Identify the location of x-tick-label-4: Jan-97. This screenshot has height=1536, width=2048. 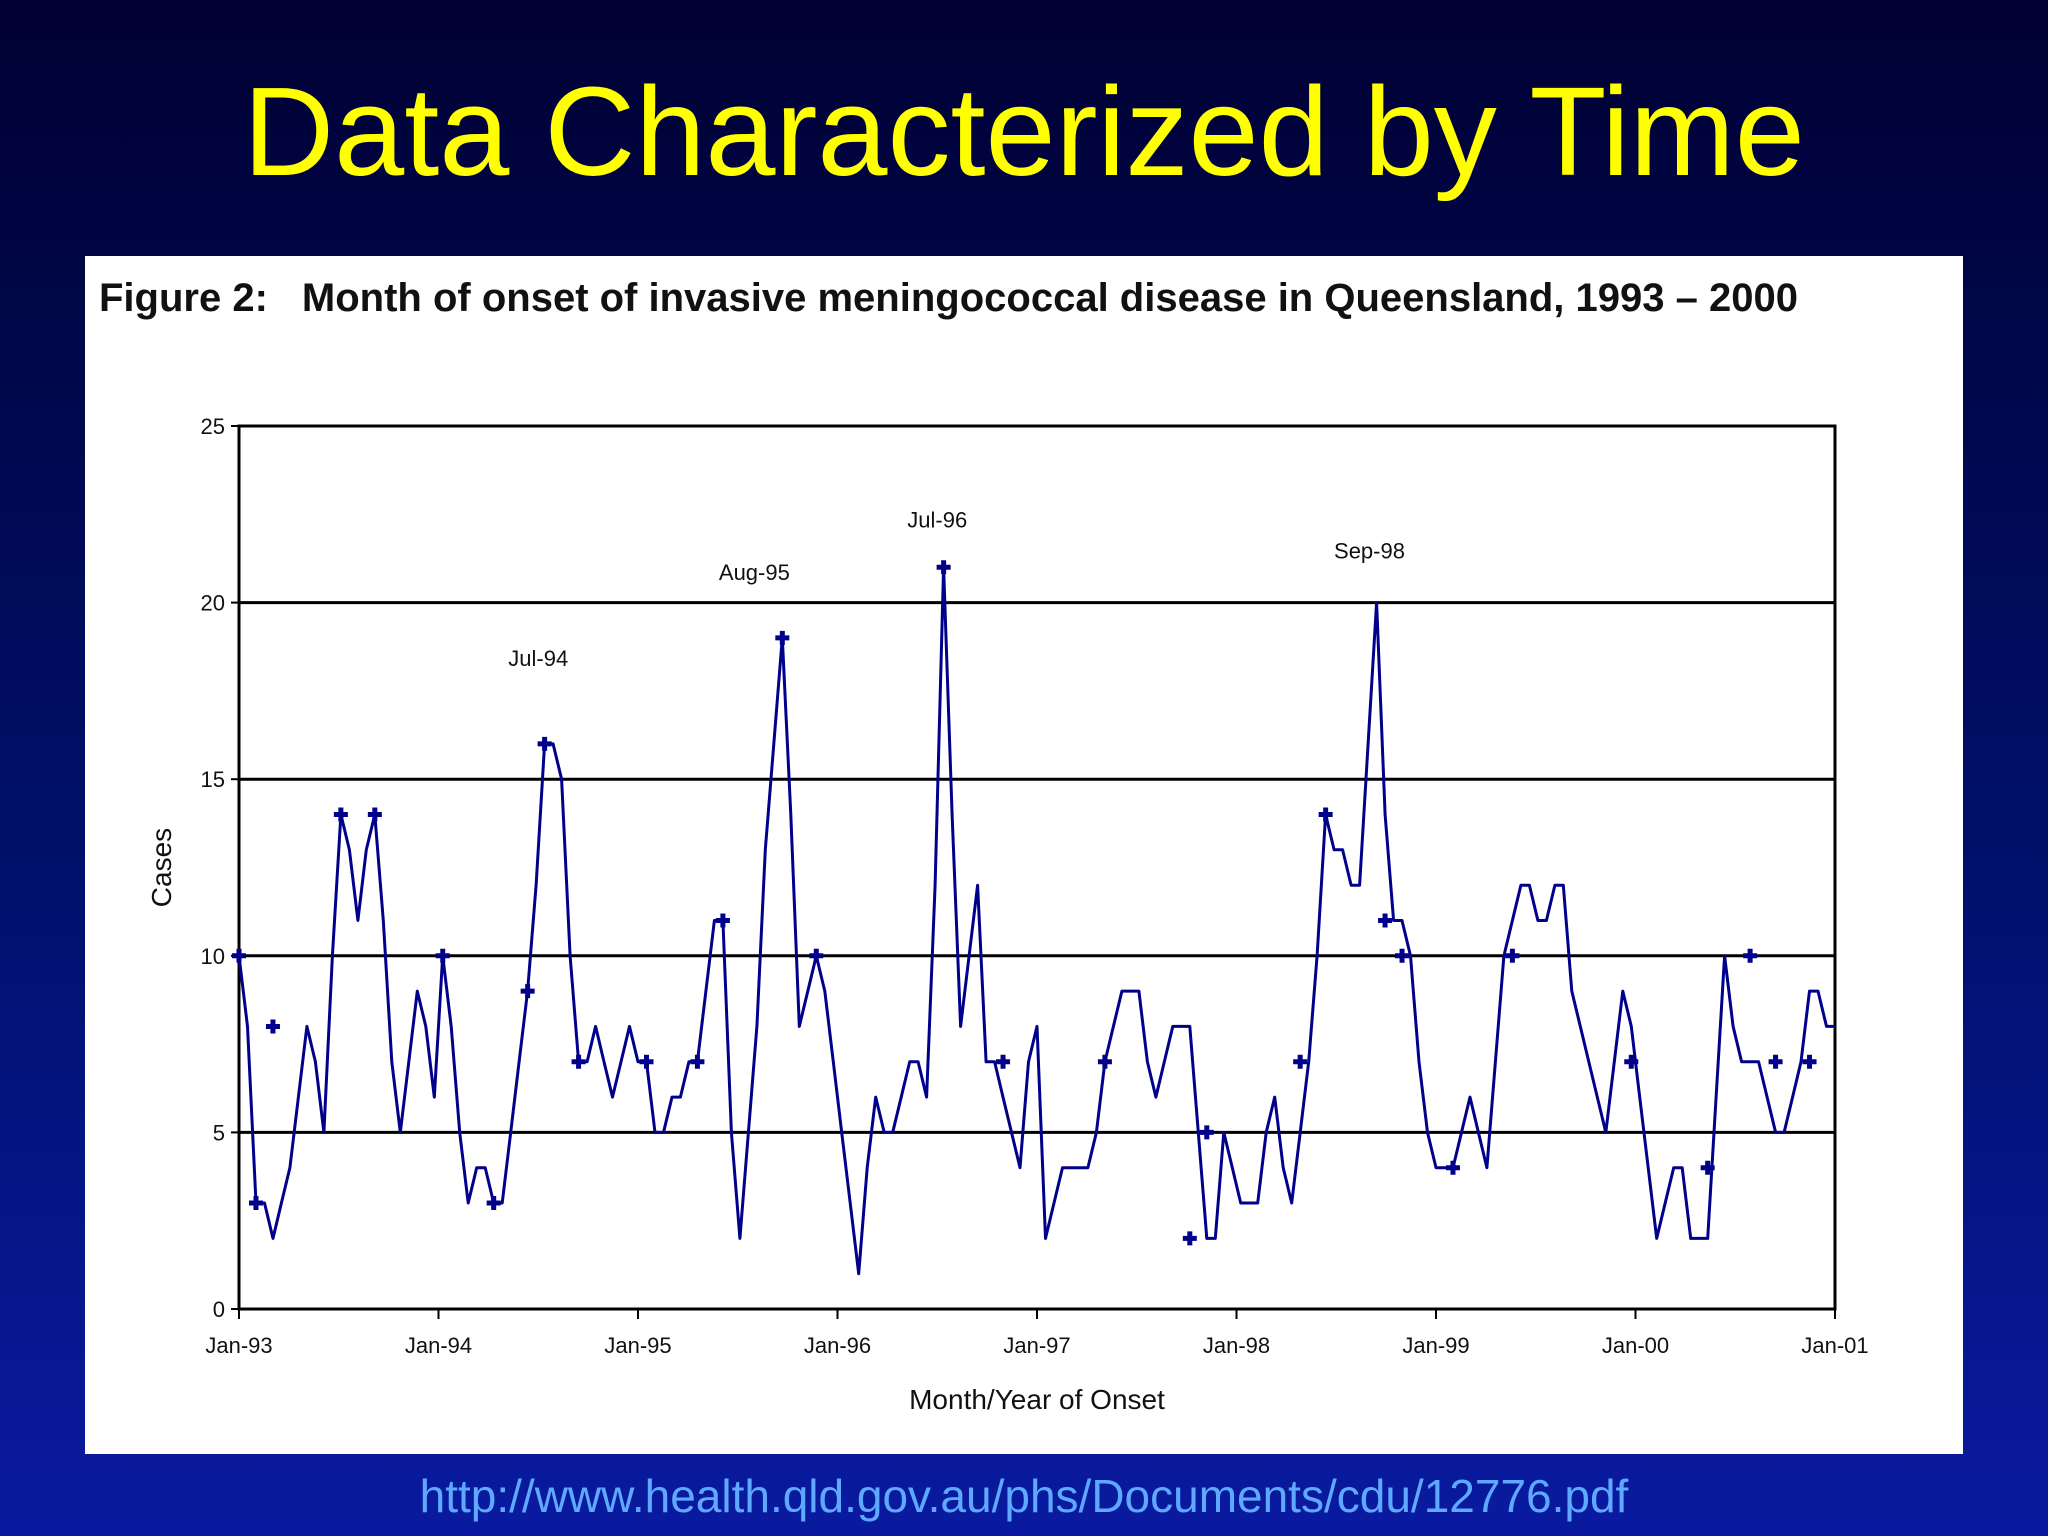
(1036, 1345).